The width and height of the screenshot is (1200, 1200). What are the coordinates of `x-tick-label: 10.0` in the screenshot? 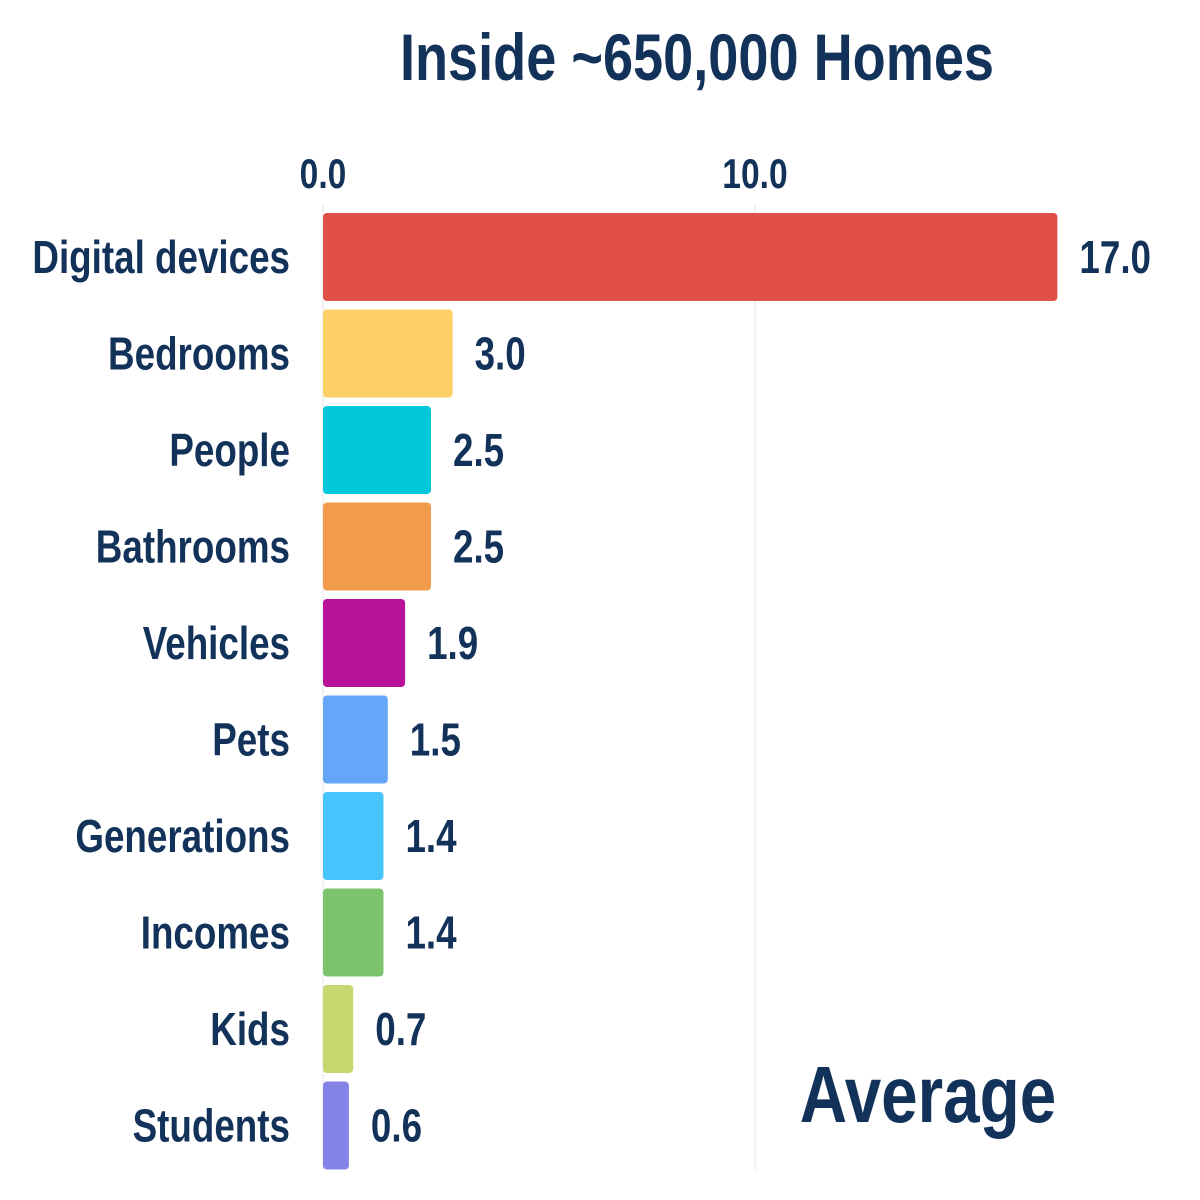 It's located at (754, 175).